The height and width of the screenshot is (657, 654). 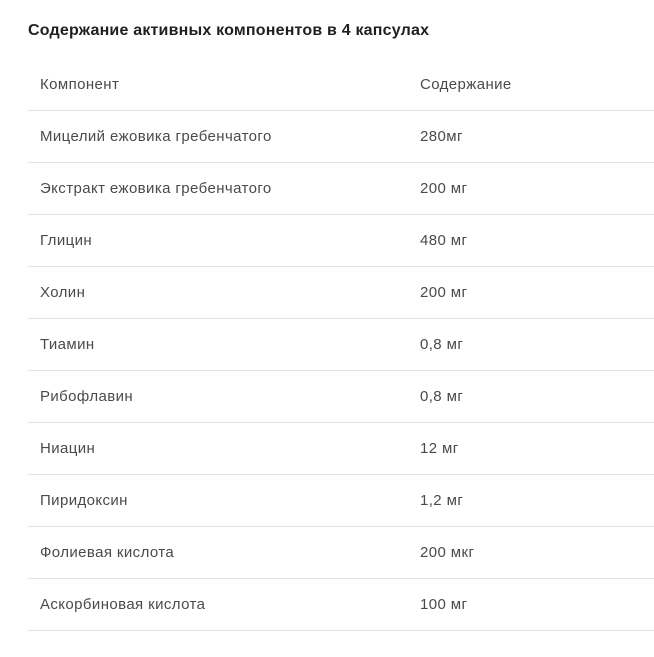 I want to click on component-name: Холин, so click(x=63, y=292).